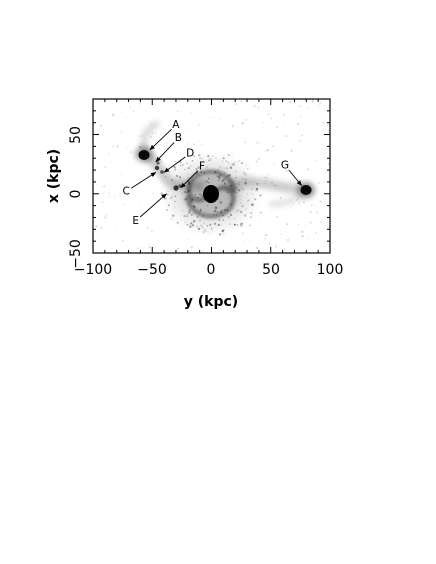  What do you see at coordinates (54, 176) in the screenshot?
I see `y-axis-title: x (kpc)` at bounding box center [54, 176].